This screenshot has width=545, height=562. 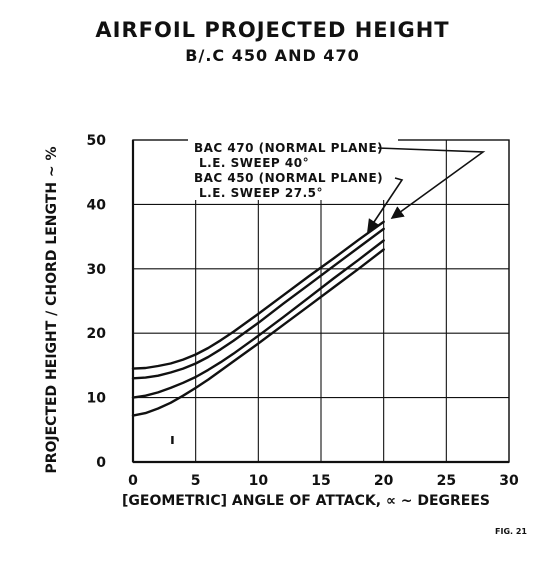 I want to click on leader-arrow-bac470, so click(x=431, y=183).